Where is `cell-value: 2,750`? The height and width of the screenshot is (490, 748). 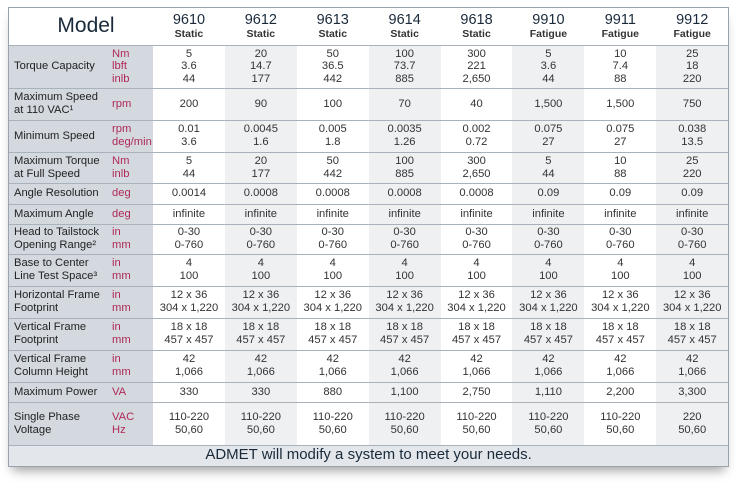 cell-value: 2,750 is located at coordinates (476, 392).